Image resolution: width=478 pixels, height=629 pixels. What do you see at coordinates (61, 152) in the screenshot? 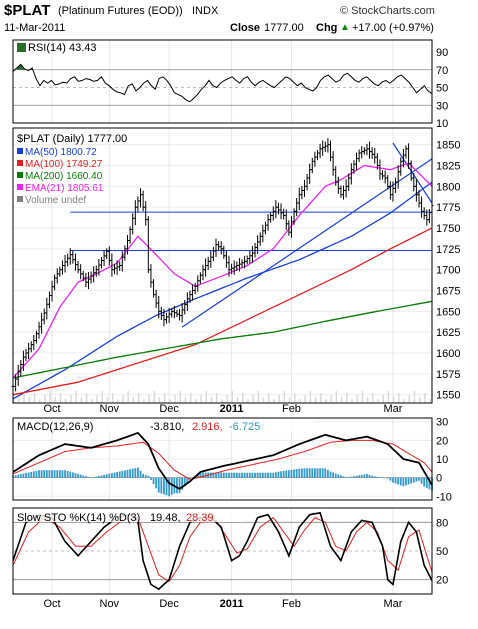
I see `legend-entry: MA(50) 1800.72` at bounding box center [61, 152].